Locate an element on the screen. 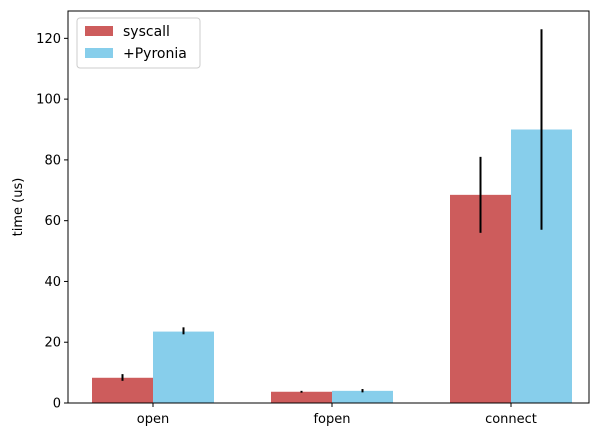 This screenshot has height=429, width=592. y-tick-label: 80 is located at coordinates (52, 160).